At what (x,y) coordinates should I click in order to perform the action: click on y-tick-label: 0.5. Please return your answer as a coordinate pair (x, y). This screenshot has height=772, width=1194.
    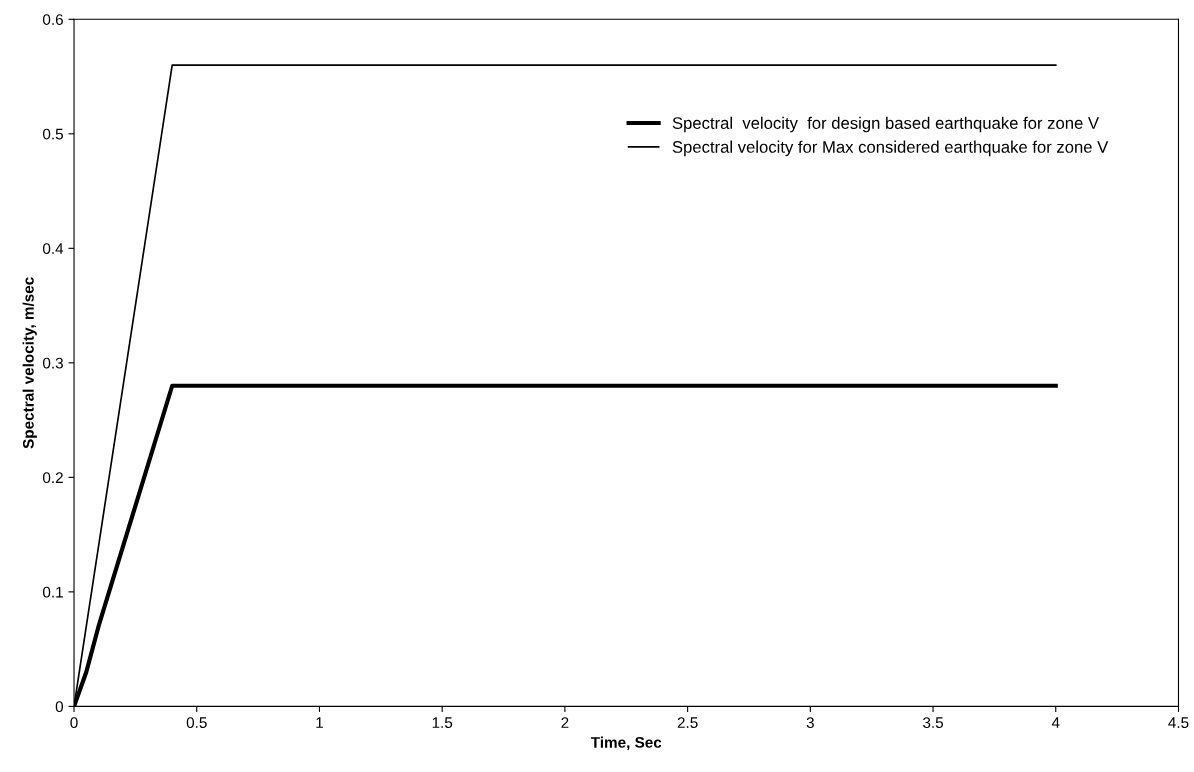
    Looking at the image, I should click on (52, 134).